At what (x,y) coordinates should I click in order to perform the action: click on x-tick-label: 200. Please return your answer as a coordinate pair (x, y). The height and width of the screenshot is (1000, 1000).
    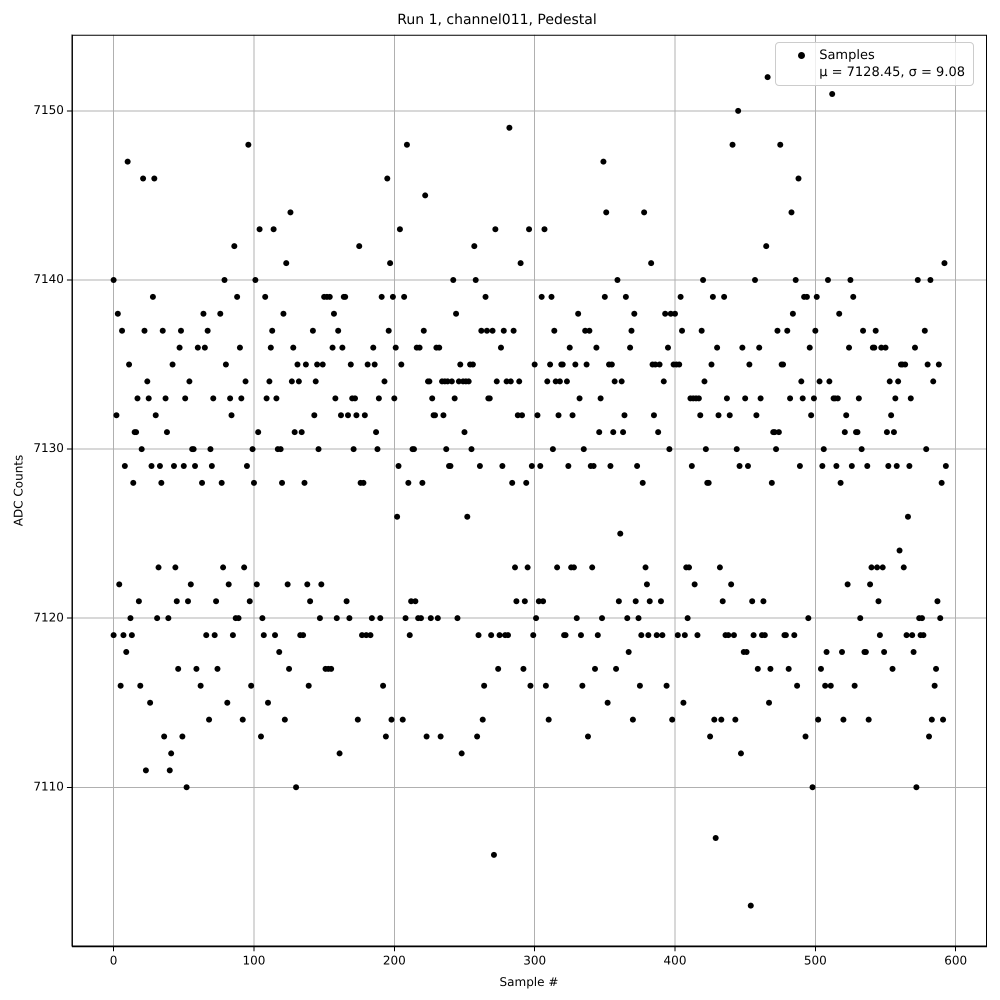
    Looking at the image, I should click on (394, 961).